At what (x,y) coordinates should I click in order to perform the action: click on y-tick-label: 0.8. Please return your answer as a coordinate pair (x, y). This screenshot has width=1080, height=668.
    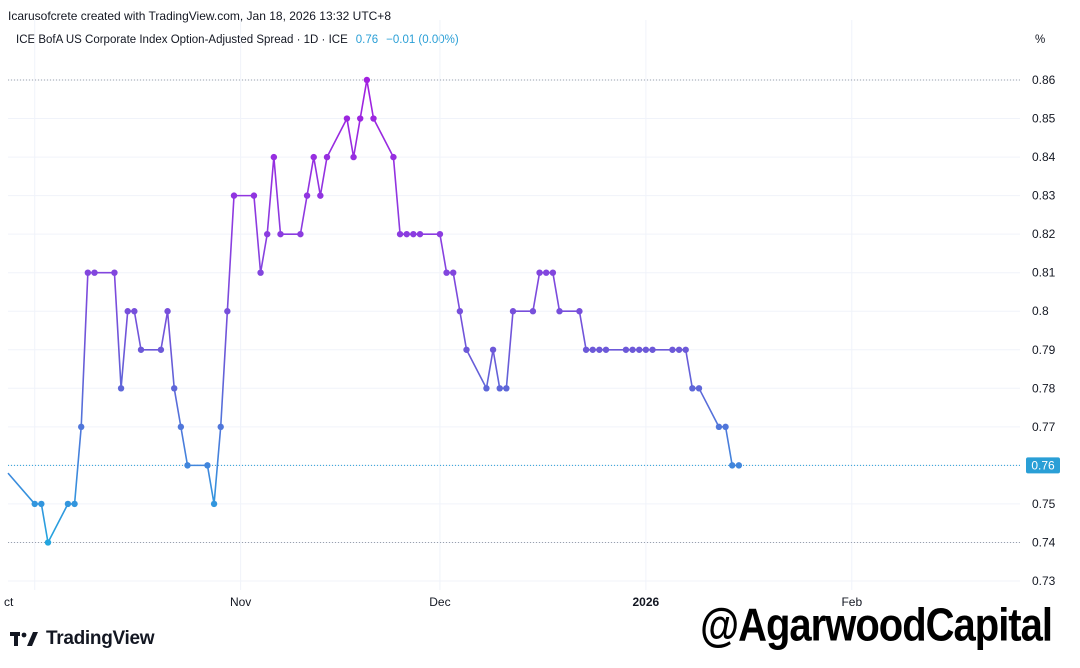
    Looking at the image, I should click on (1040, 311).